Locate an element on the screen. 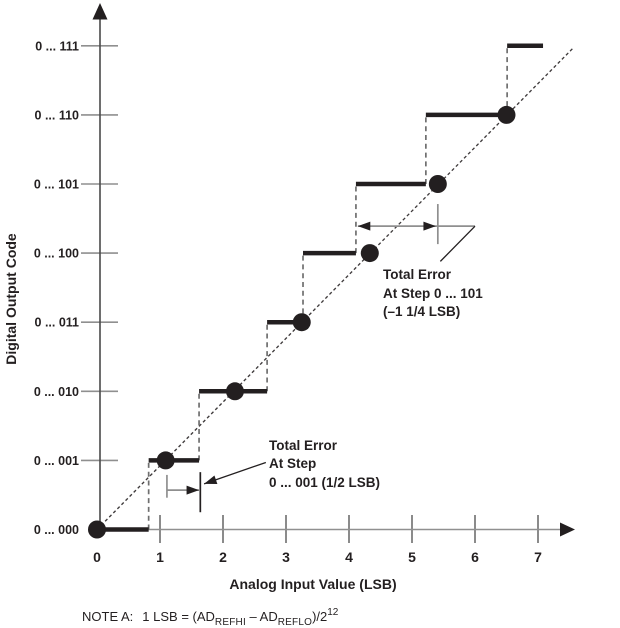 This screenshot has width=620, height=628. y-tick-label: 0 ... 001 is located at coordinates (56, 461).